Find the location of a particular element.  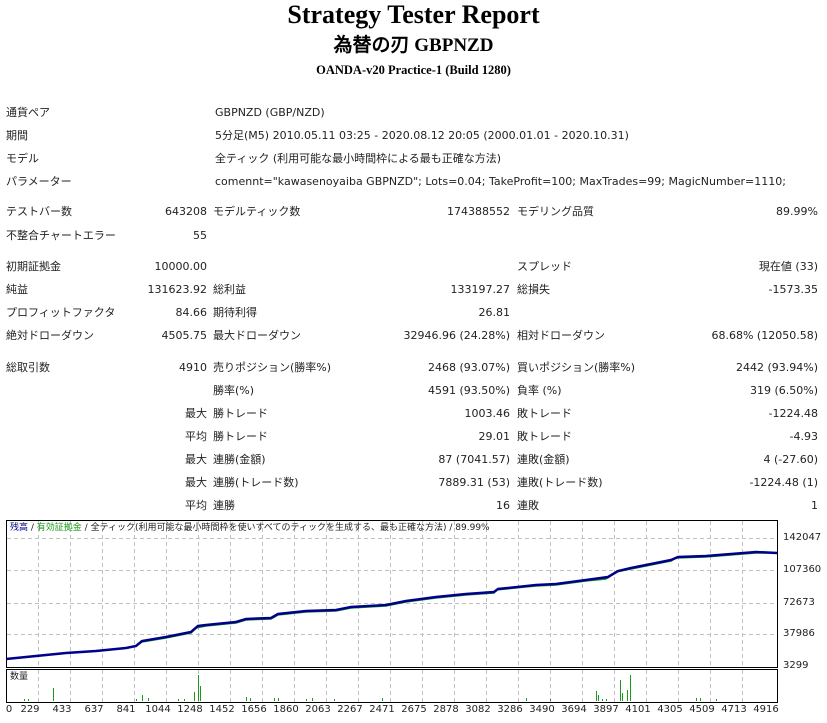

avg-prefix: 平均 is located at coordinates (196, 505).